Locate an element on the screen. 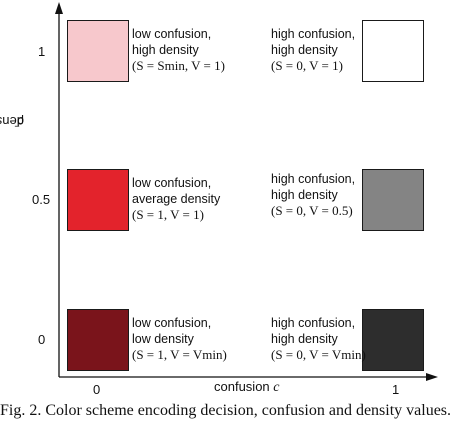  swatch-low-confusion-average-density is located at coordinates (98, 200).